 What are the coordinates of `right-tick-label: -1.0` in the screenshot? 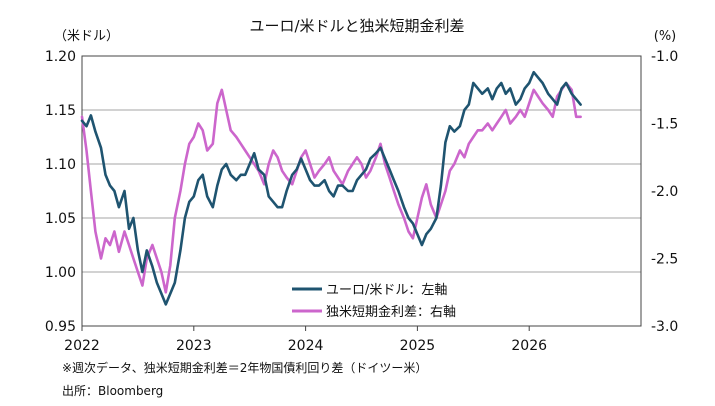 It's located at (664, 57).